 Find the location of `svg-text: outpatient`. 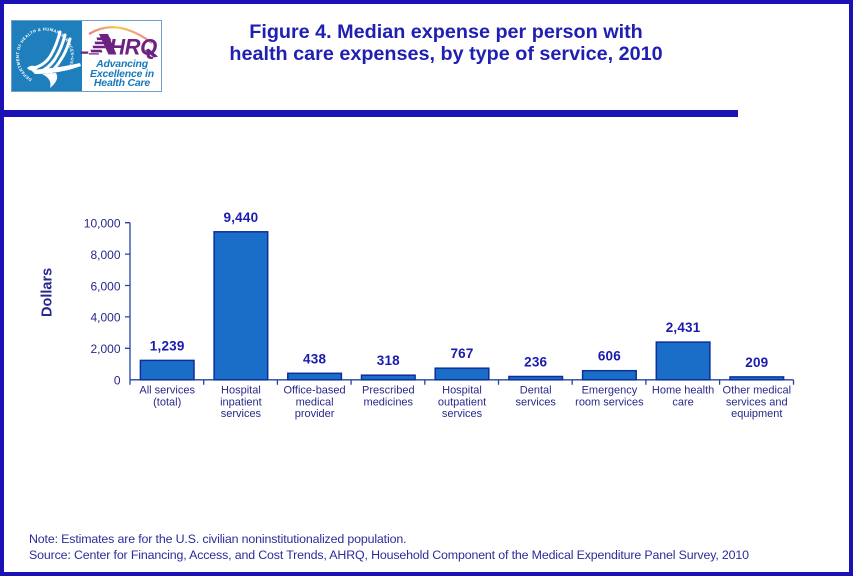

svg-text: outpatient is located at coordinates (462, 402).